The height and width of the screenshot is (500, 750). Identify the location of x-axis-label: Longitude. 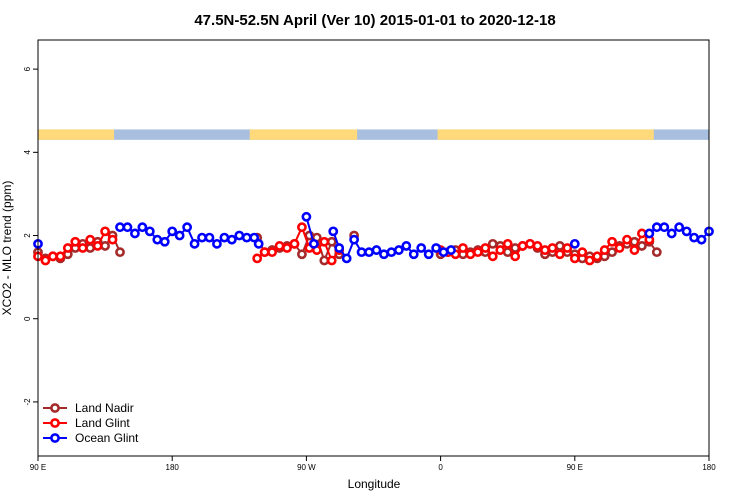
(374, 484).